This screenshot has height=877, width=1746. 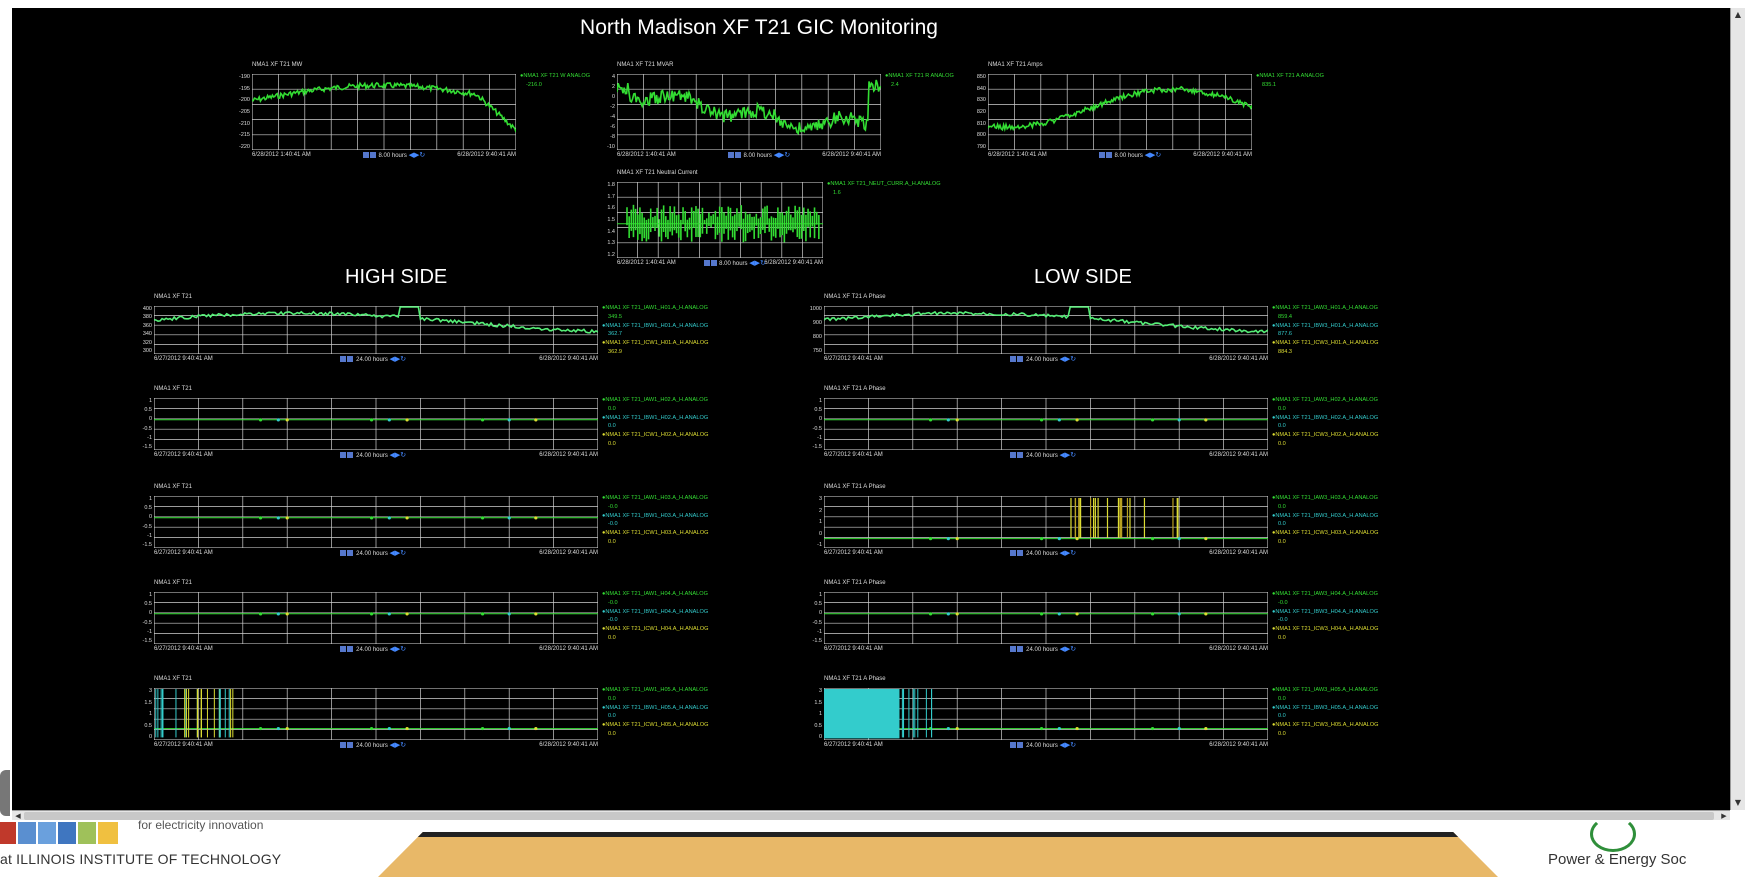 I want to click on scroll-up-icon: ▲, so click(x=1738, y=14).